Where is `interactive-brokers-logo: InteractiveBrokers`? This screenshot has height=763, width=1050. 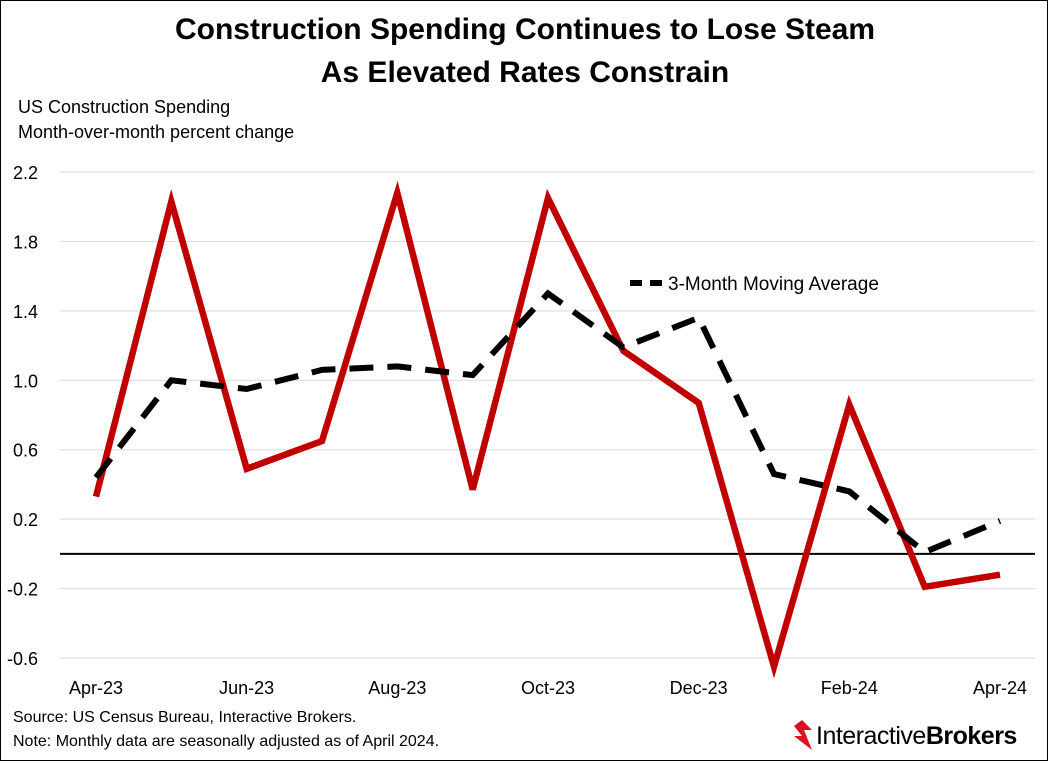
interactive-brokers-logo: InteractiveBrokers is located at coordinates (903, 736).